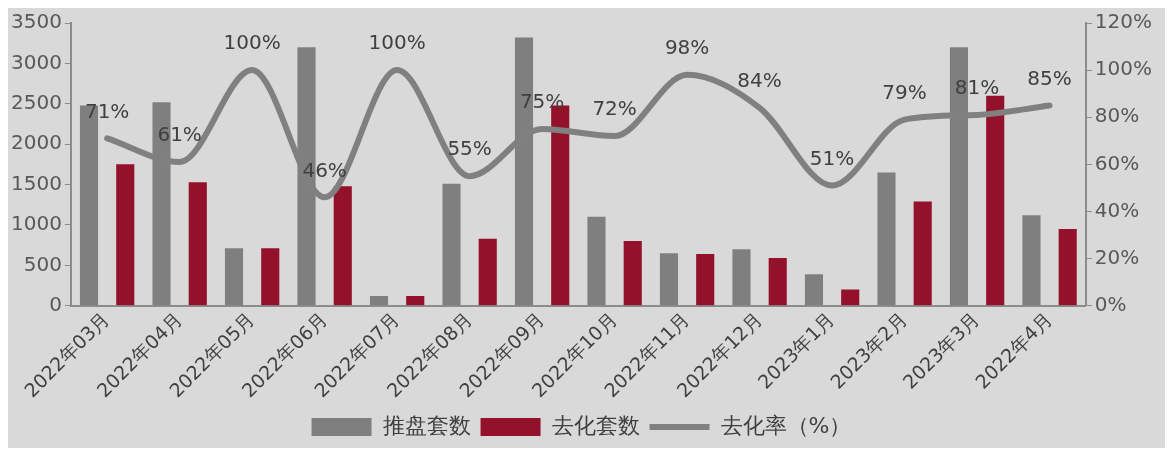  What do you see at coordinates (1117, 209) in the screenshot?
I see `y2-tick-label: 40%` at bounding box center [1117, 209].